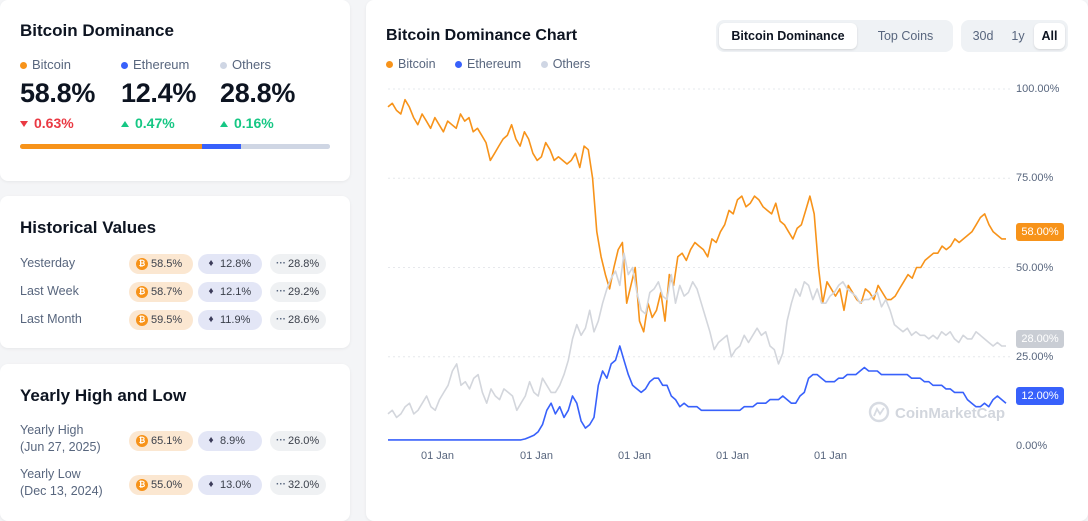 This screenshot has height=521, width=1088. I want to click on eth-value: 13.0%, so click(236, 485).